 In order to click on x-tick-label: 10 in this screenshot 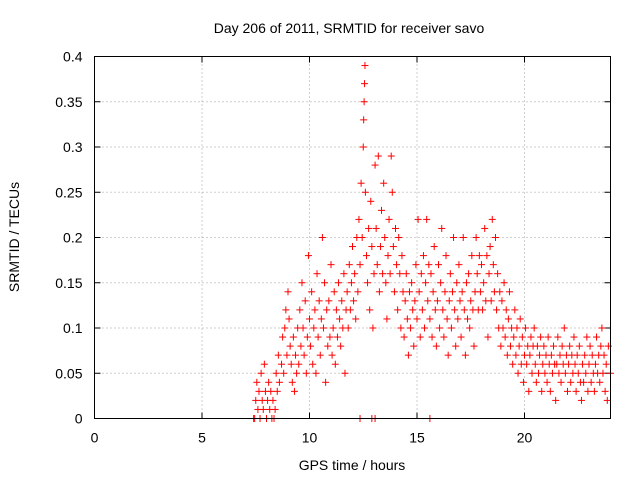, I will do `click(310, 438)`.